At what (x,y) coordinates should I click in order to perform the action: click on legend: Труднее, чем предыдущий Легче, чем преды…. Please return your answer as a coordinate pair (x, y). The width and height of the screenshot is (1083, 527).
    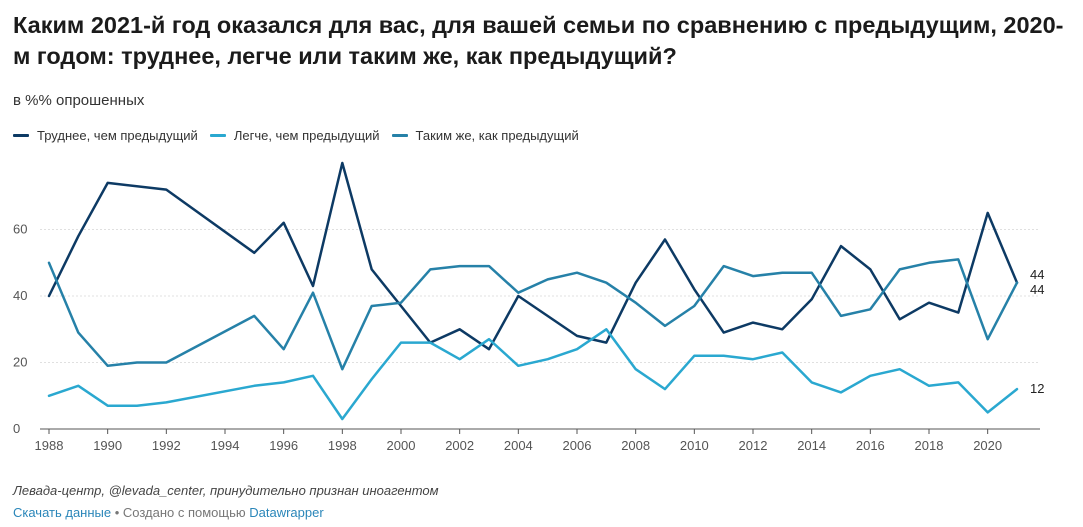
    Looking at the image, I should click on (302, 135).